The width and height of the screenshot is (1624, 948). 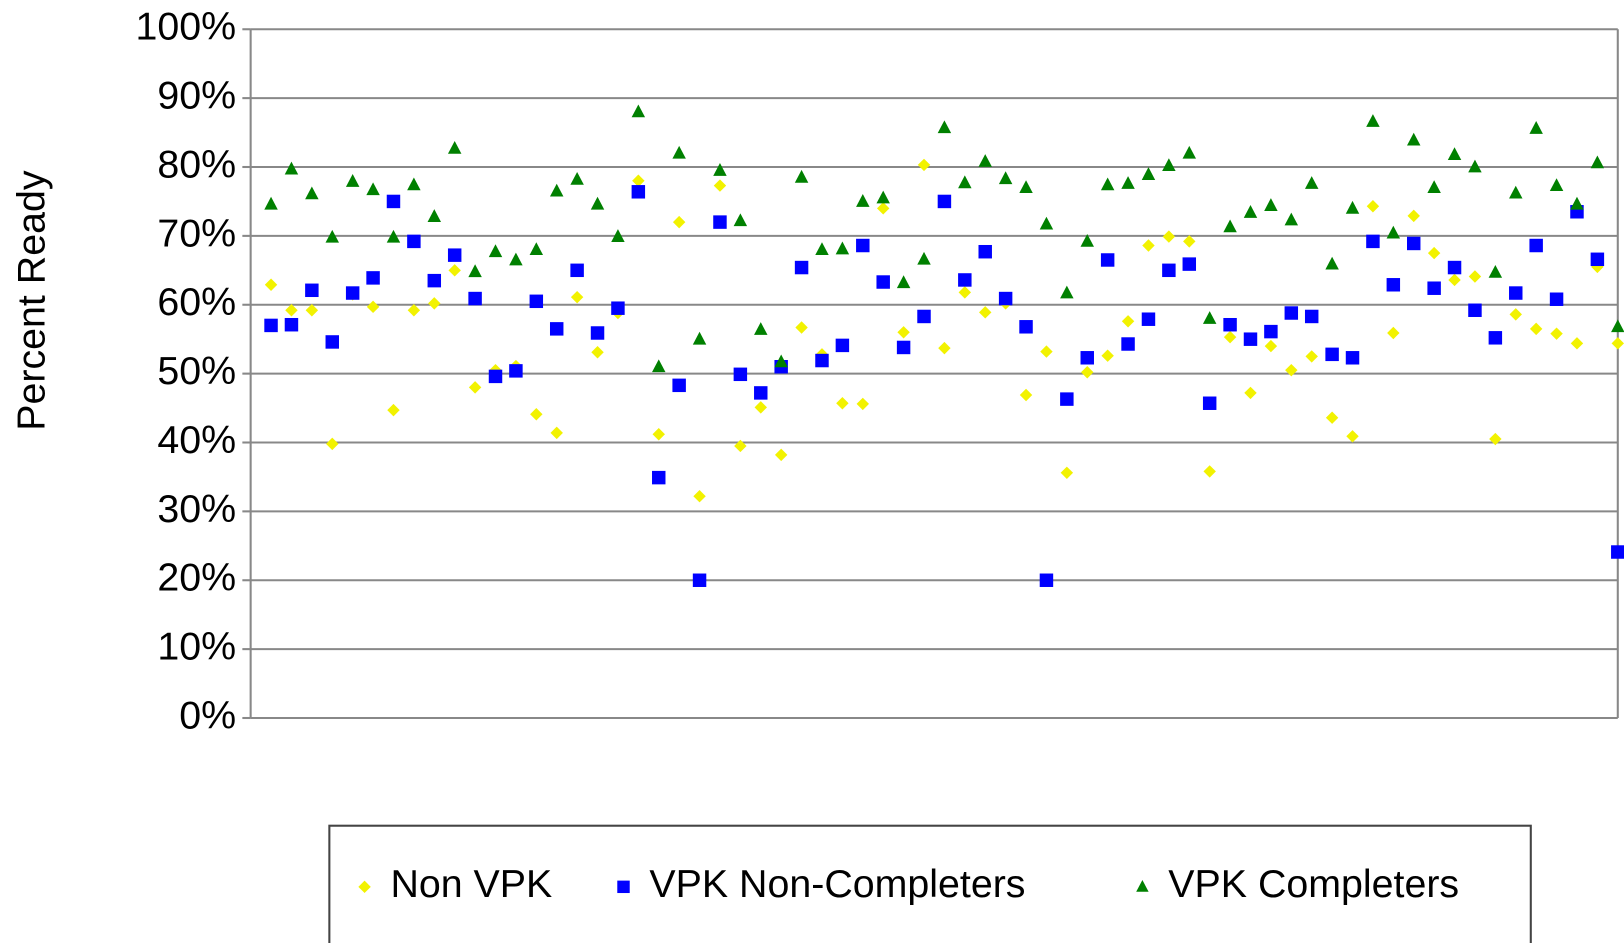 I want to click on y-tick-label: 50%, so click(x=196, y=371).